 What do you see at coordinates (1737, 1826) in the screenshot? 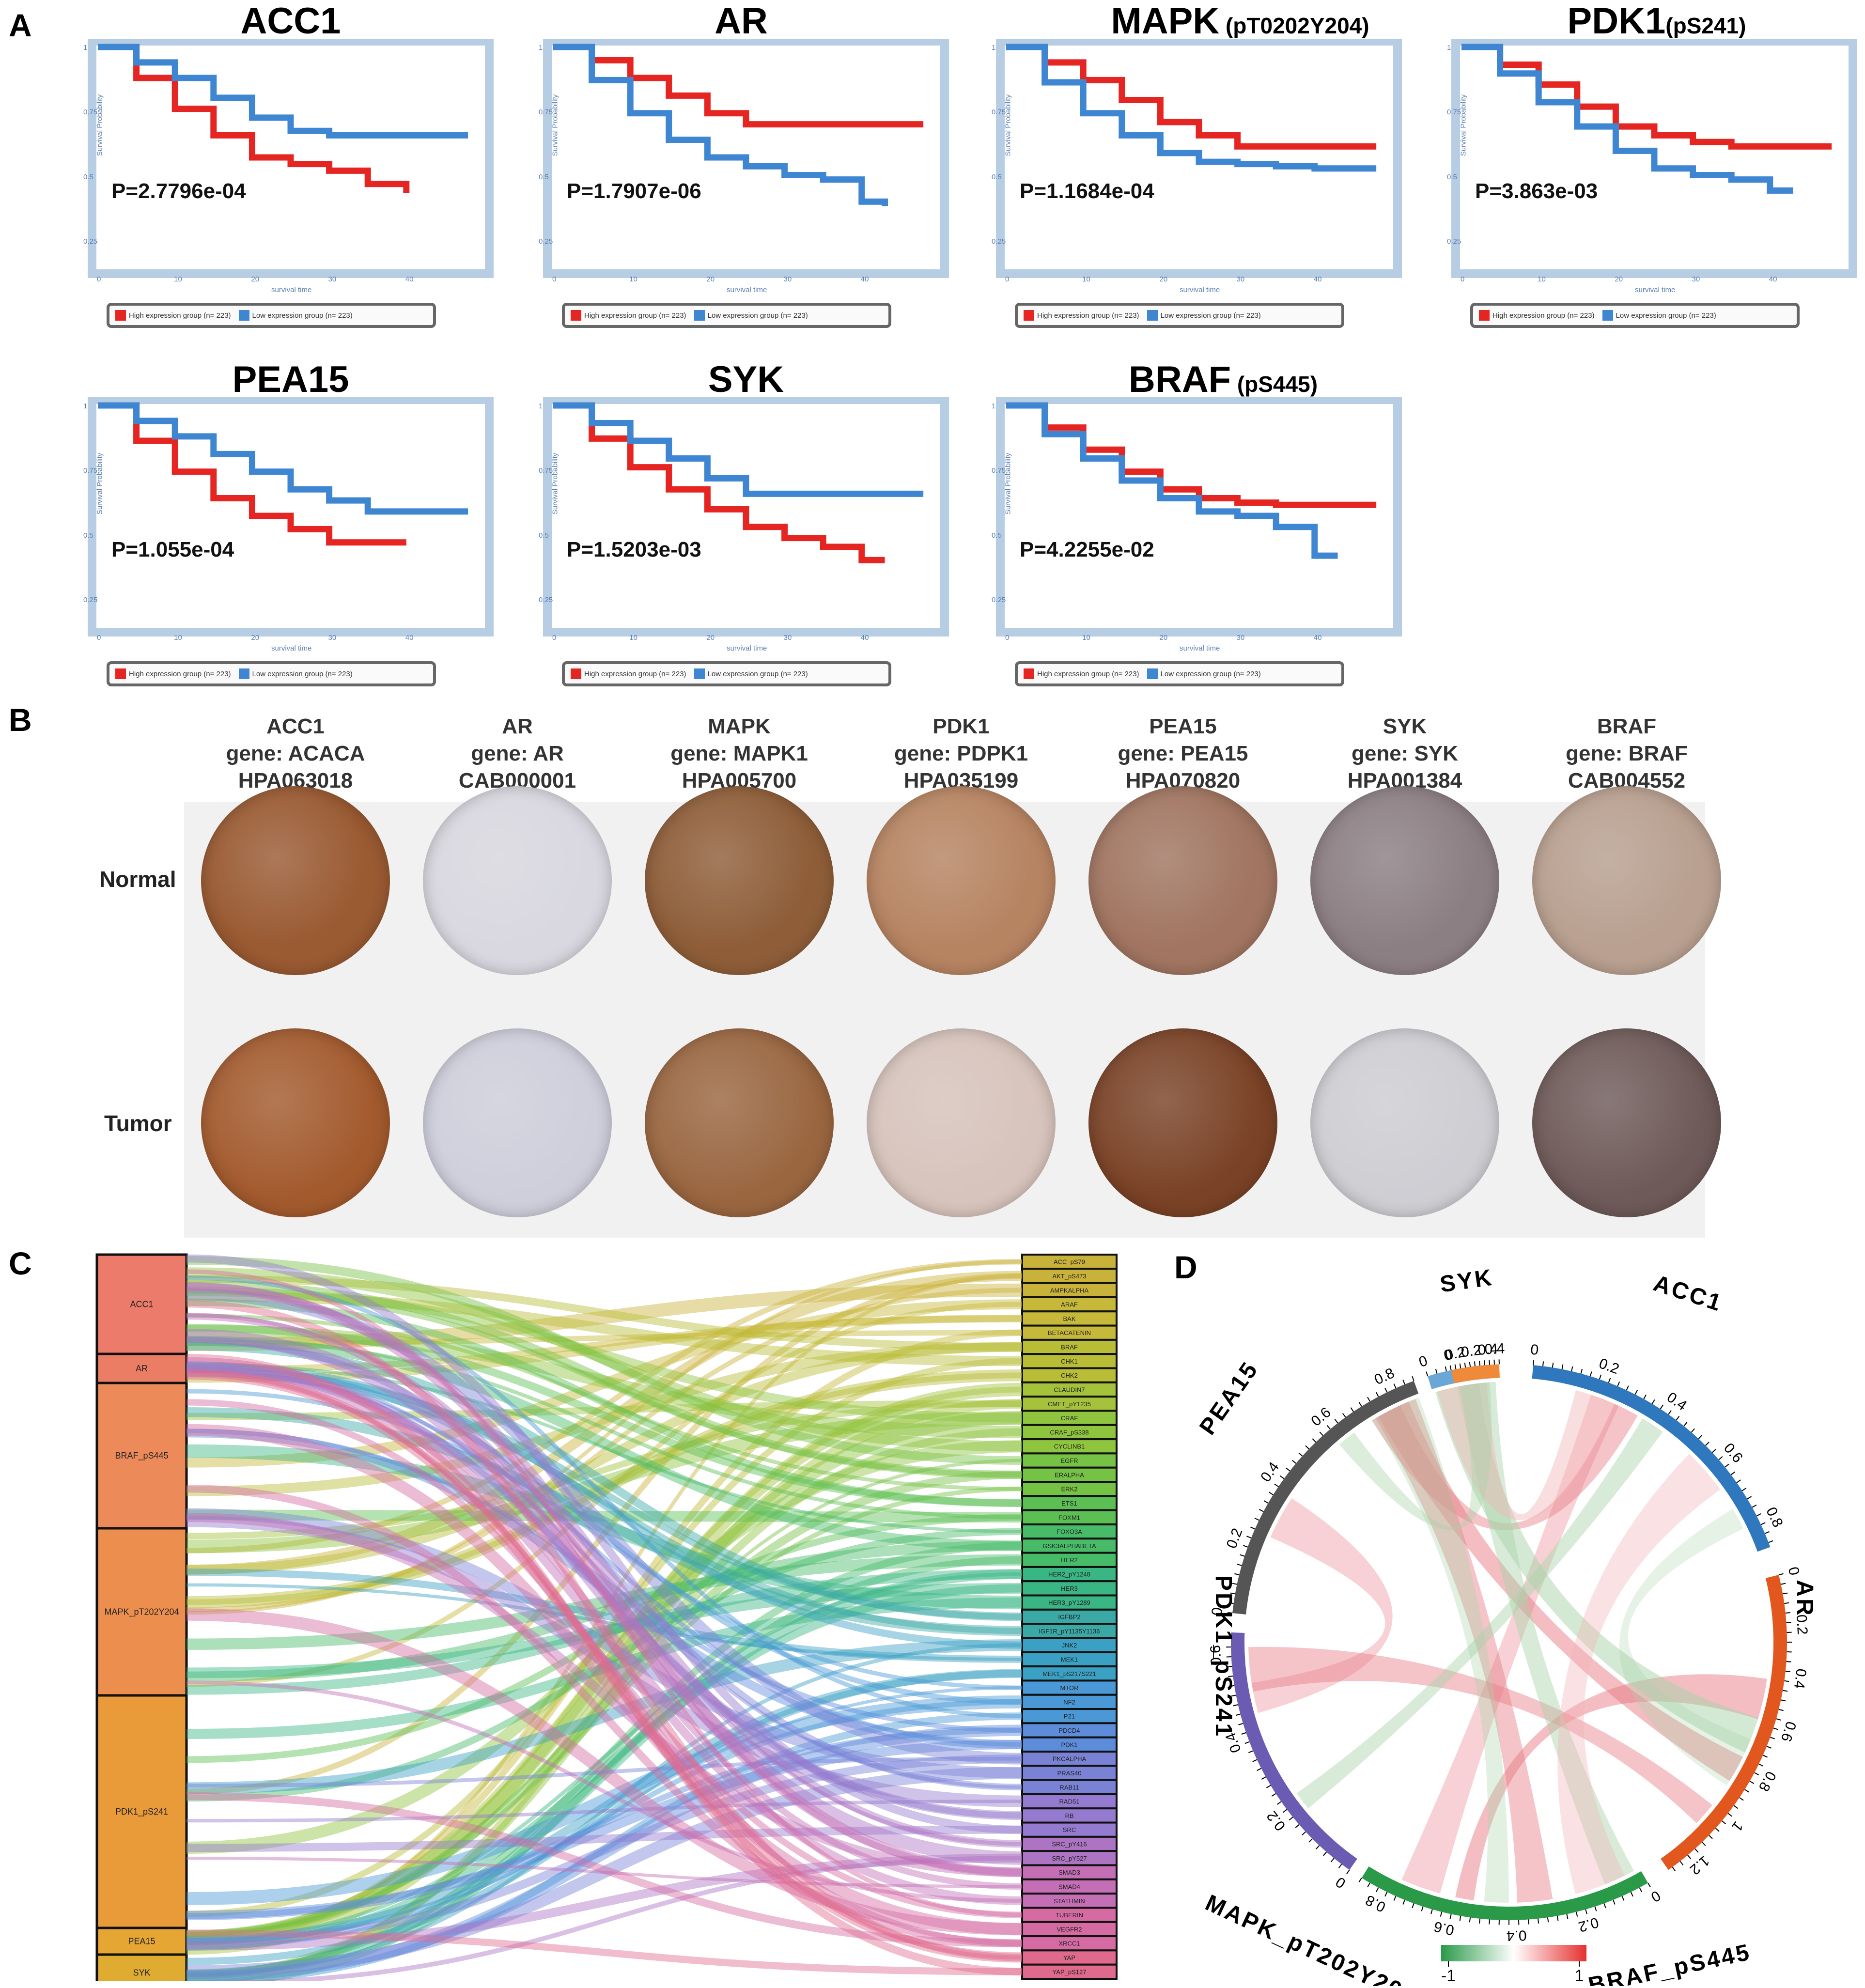
I see `chord-tick-label: 1` at bounding box center [1737, 1826].